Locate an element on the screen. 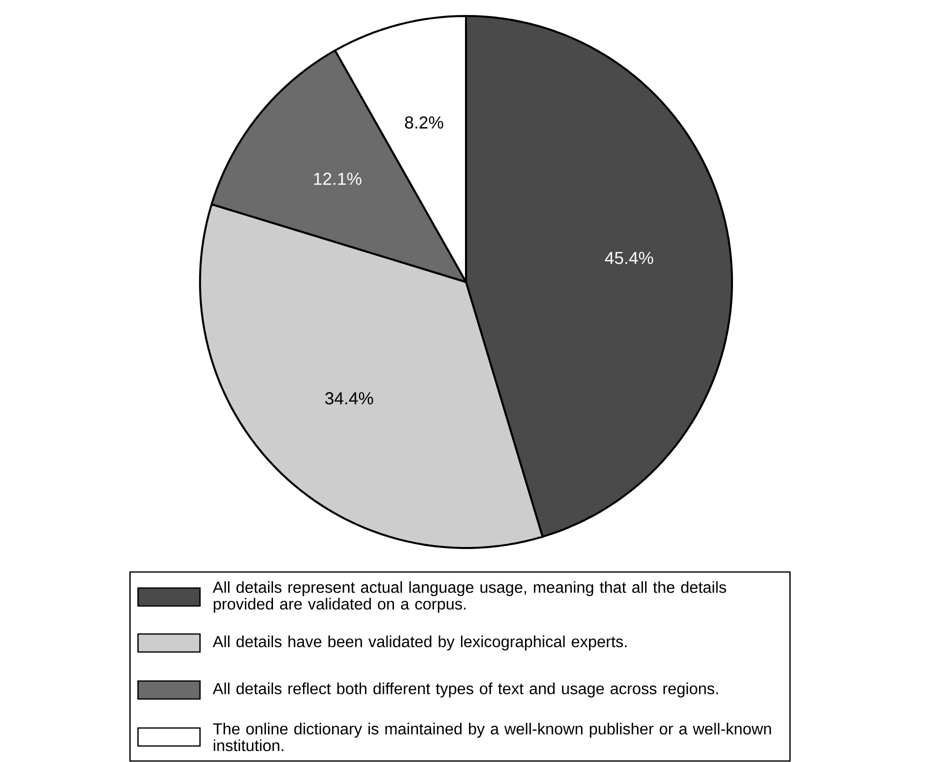  legend-label: The online dictionary is maintained by a well-known publisher or a well-known institution. is located at coordinates (492, 737).